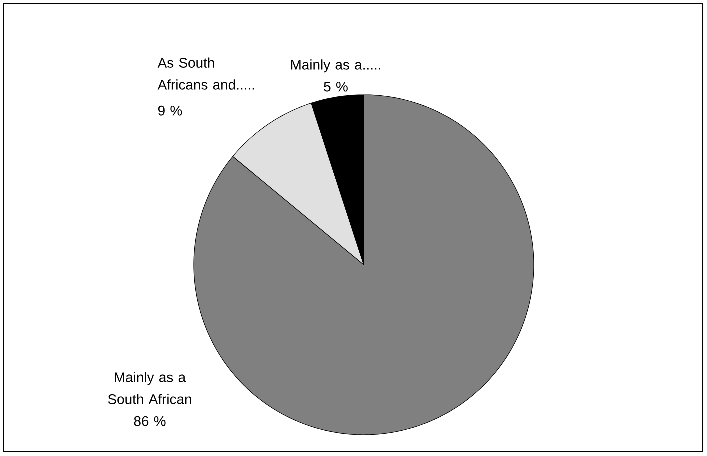  I want to click on data-label: 86 %, so click(150, 421).